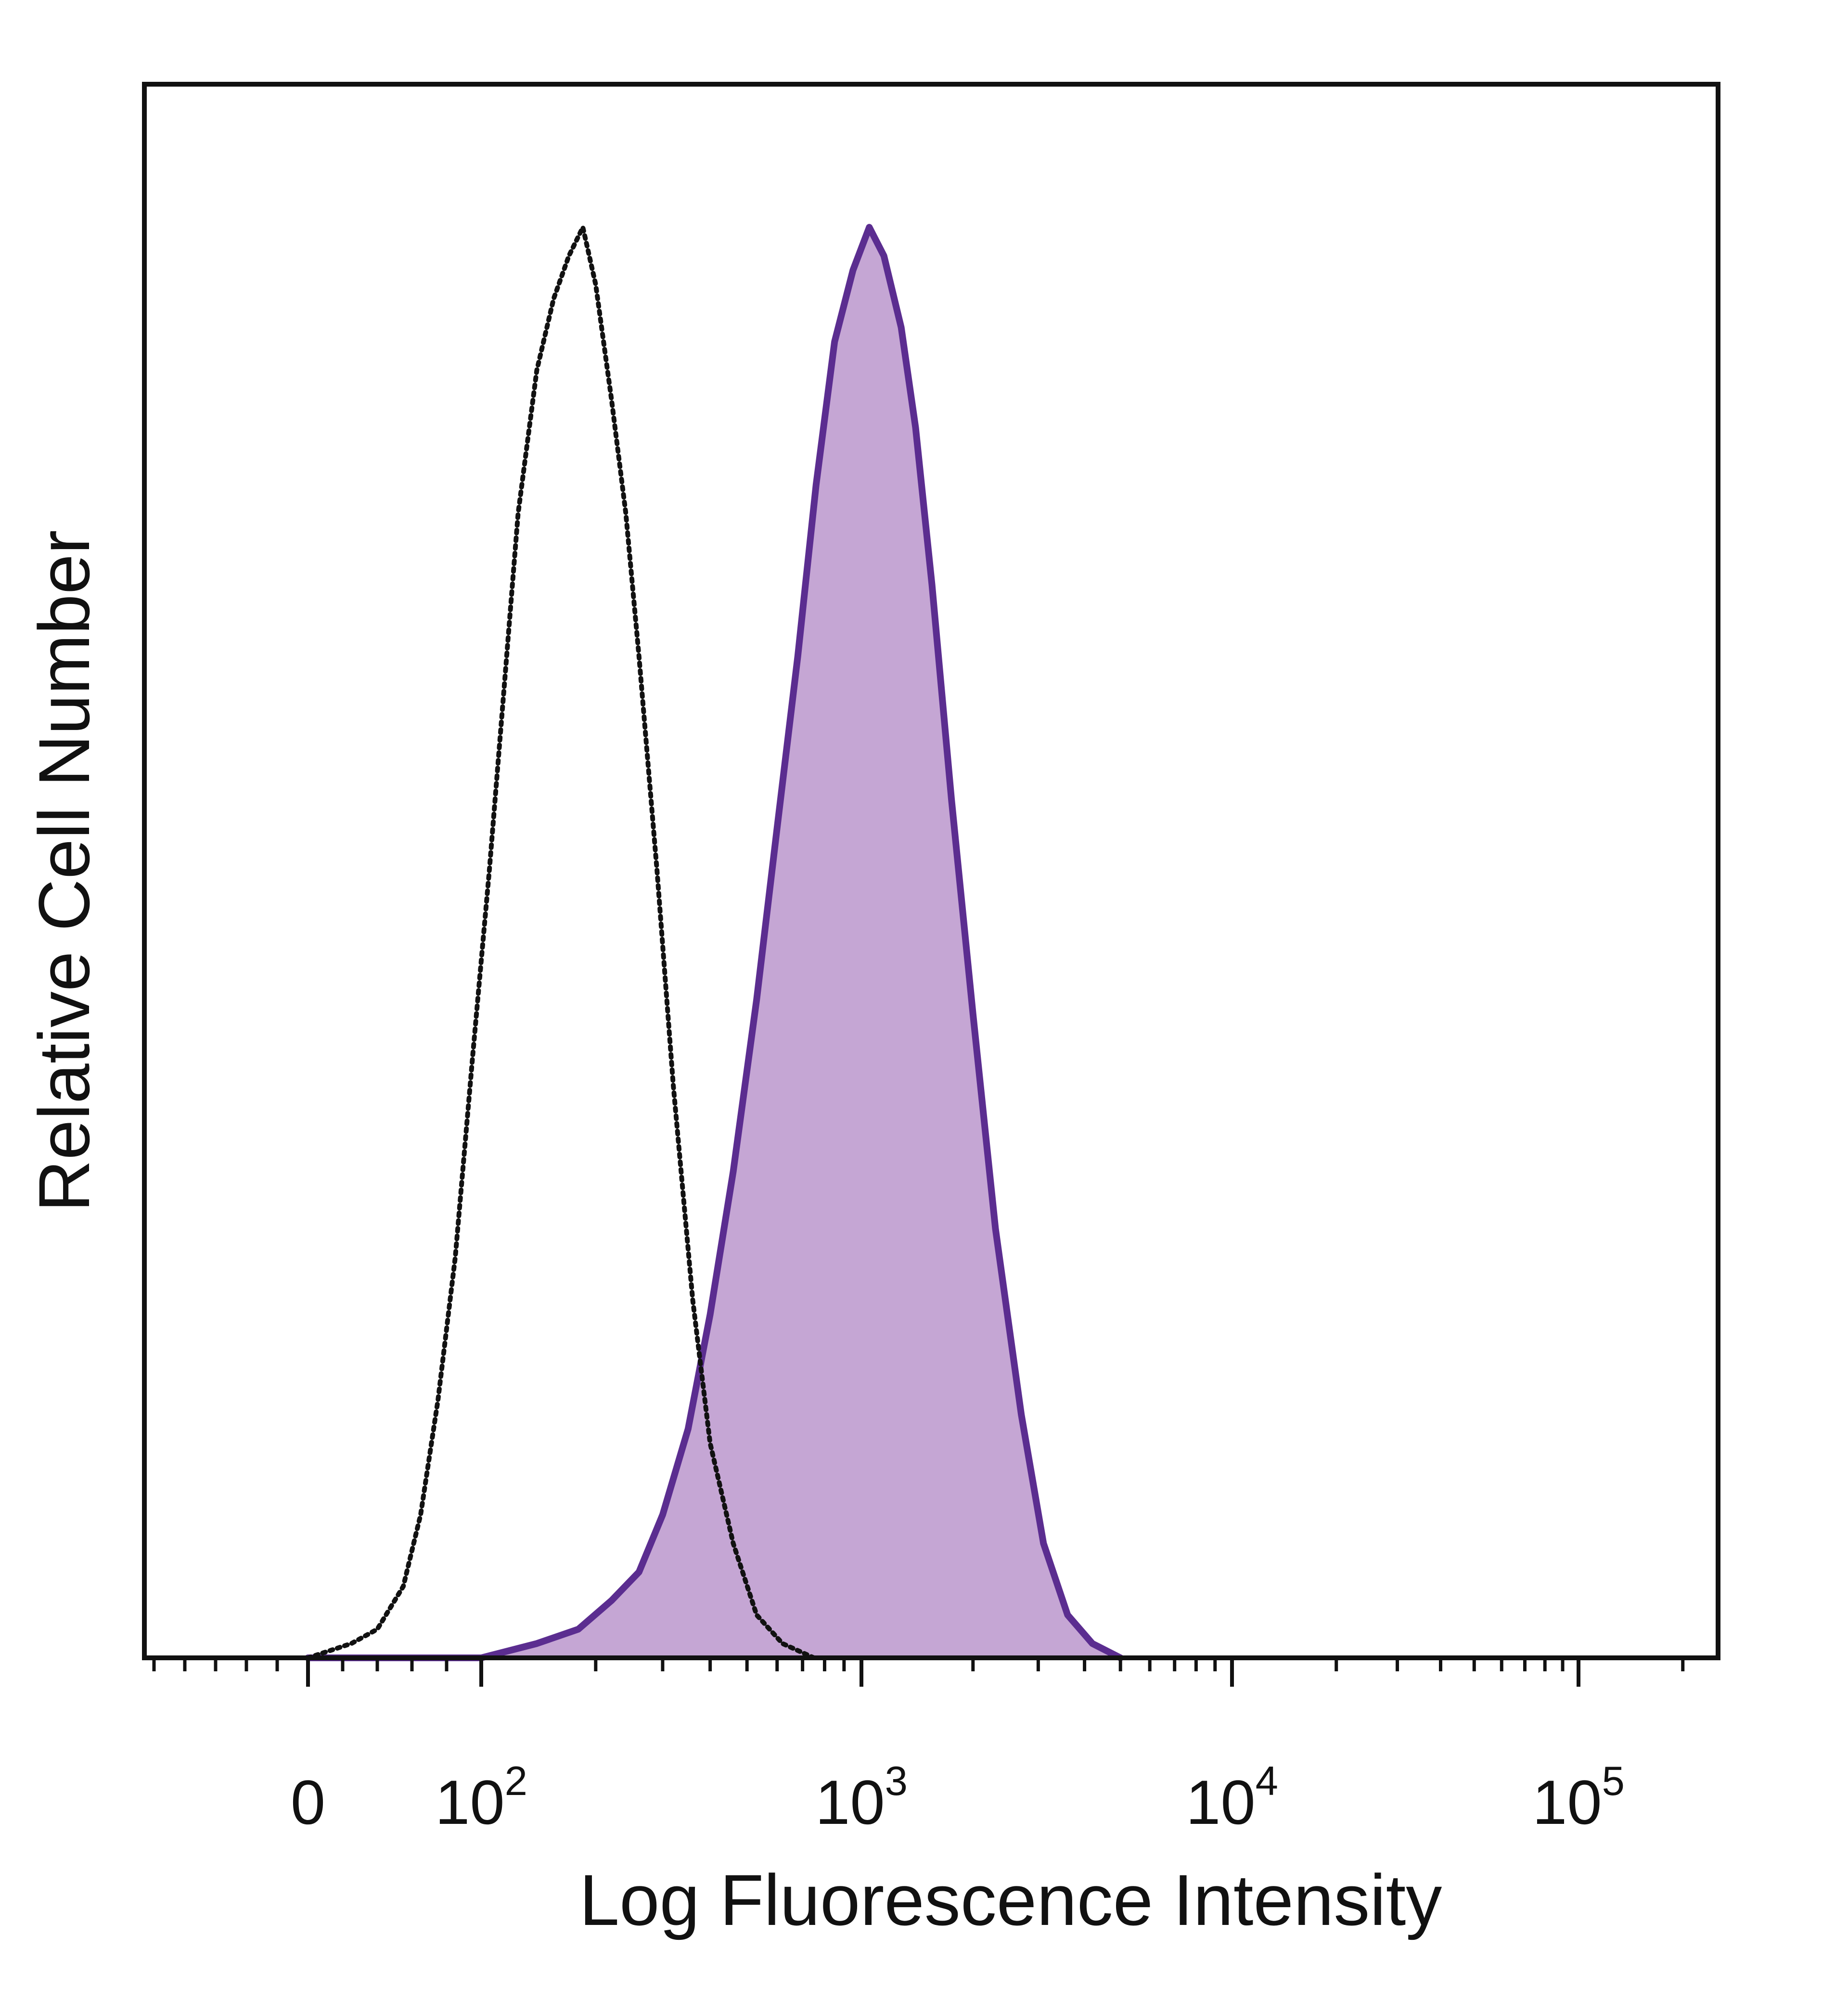  I want to click on x-axis-ticks: 0 10² 10³ 10⁴ 10⁵, so click(918, 1747).